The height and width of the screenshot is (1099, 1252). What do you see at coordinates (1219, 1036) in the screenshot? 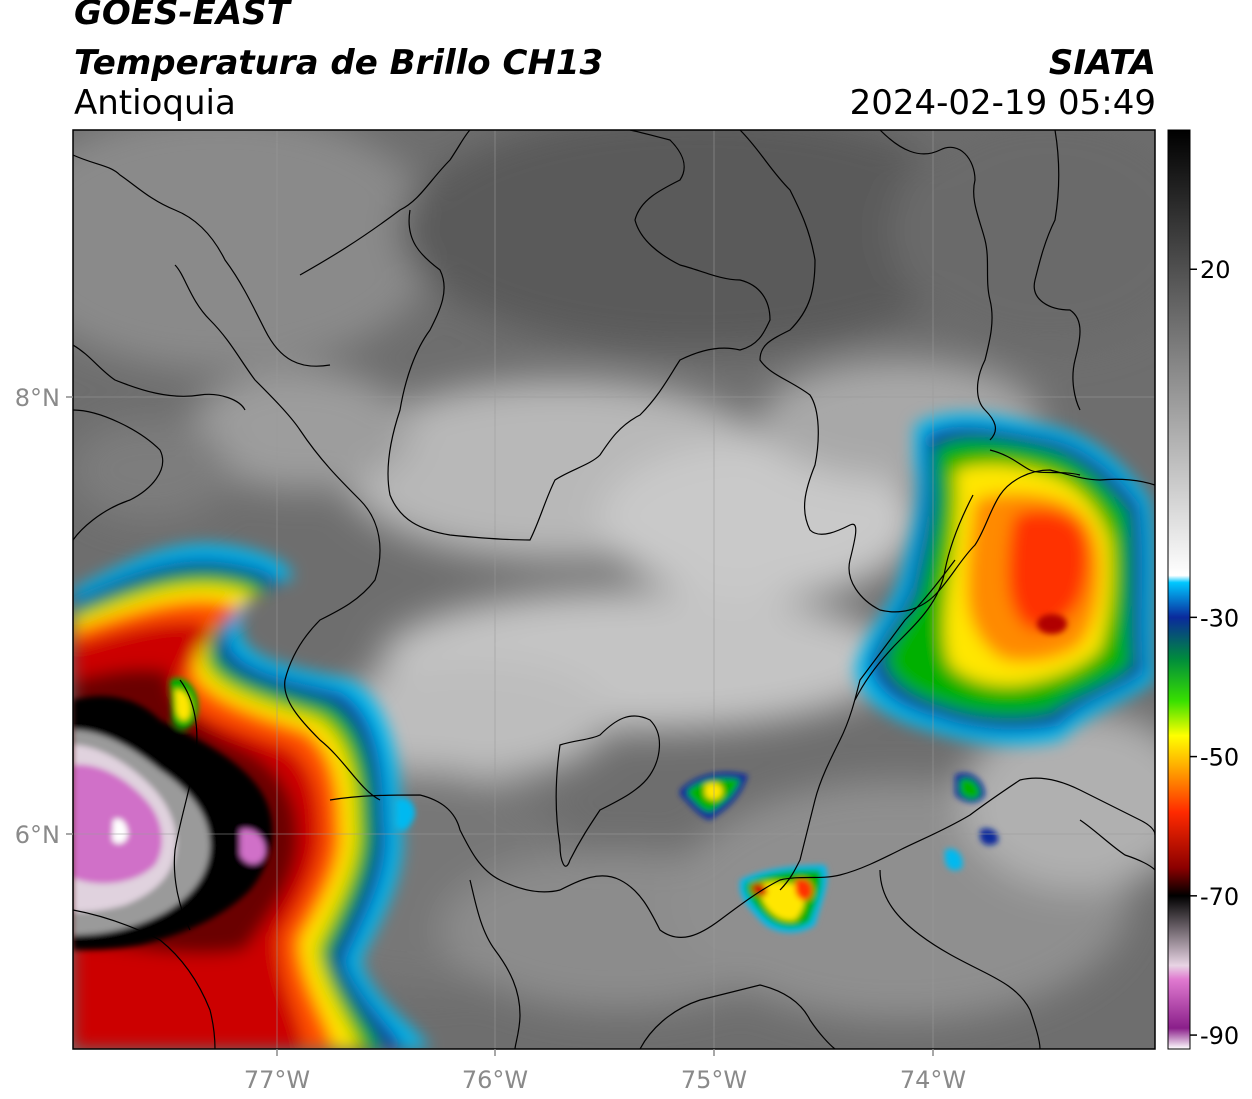
I see `colorbar-tick-label: -90` at bounding box center [1219, 1036].